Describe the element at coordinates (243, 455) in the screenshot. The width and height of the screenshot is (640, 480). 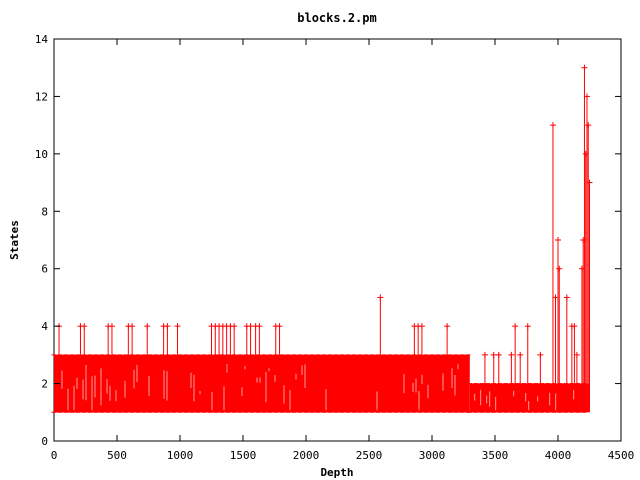
I see `x-tick-label: 1500` at that location.